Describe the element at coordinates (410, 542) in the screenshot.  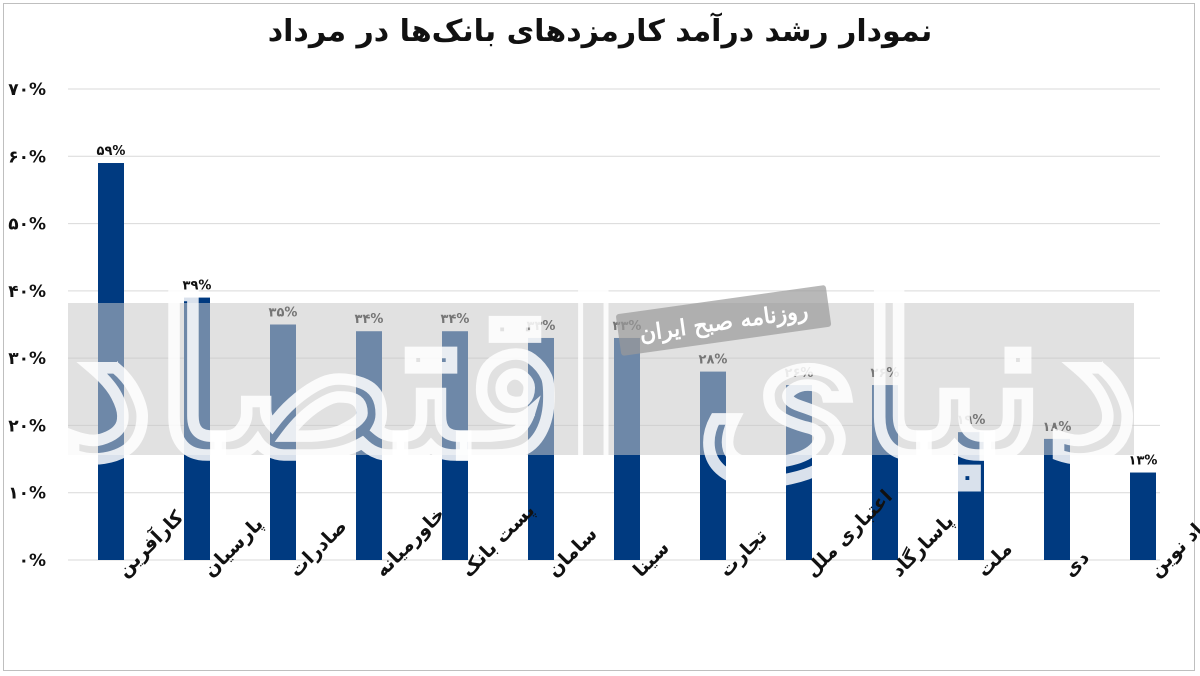
I see `x-category-label: خاورمیانه` at that location.